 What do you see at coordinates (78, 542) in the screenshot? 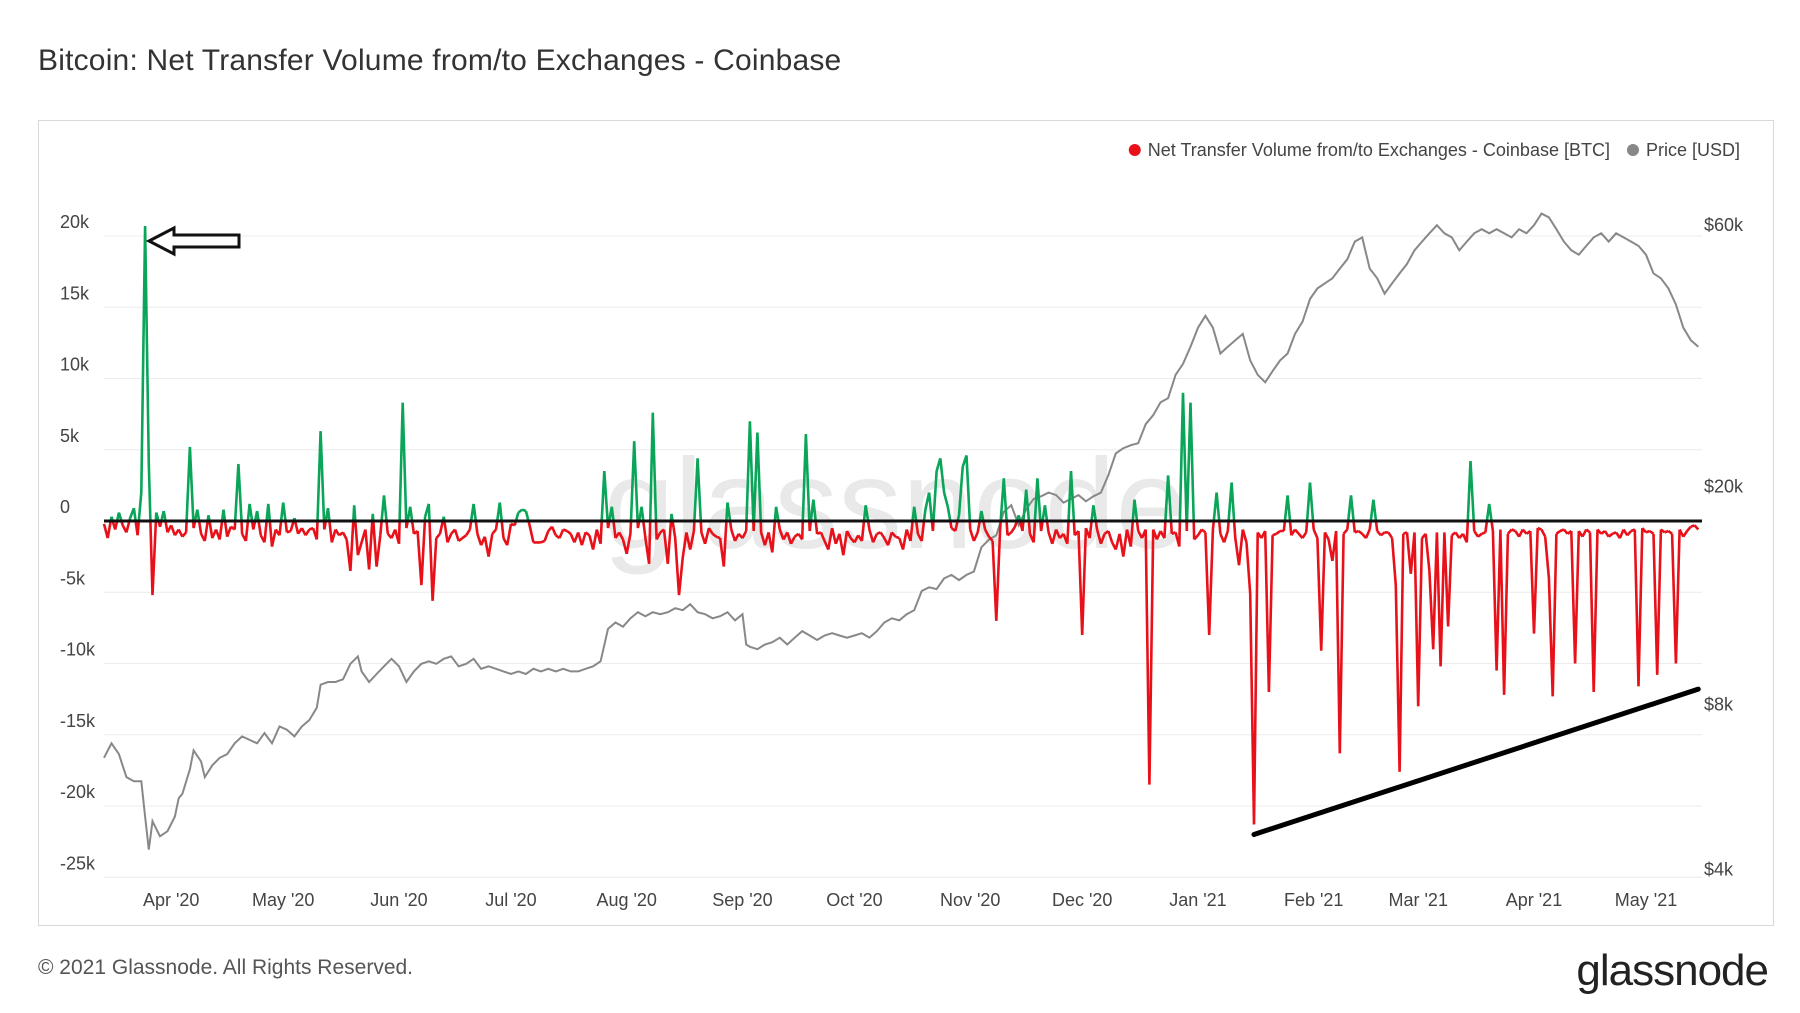
I see `y-axis-left: 20k 15k 10k 5k 0 -5k -10k -15k -20k -25k` at bounding box center [78, 542].